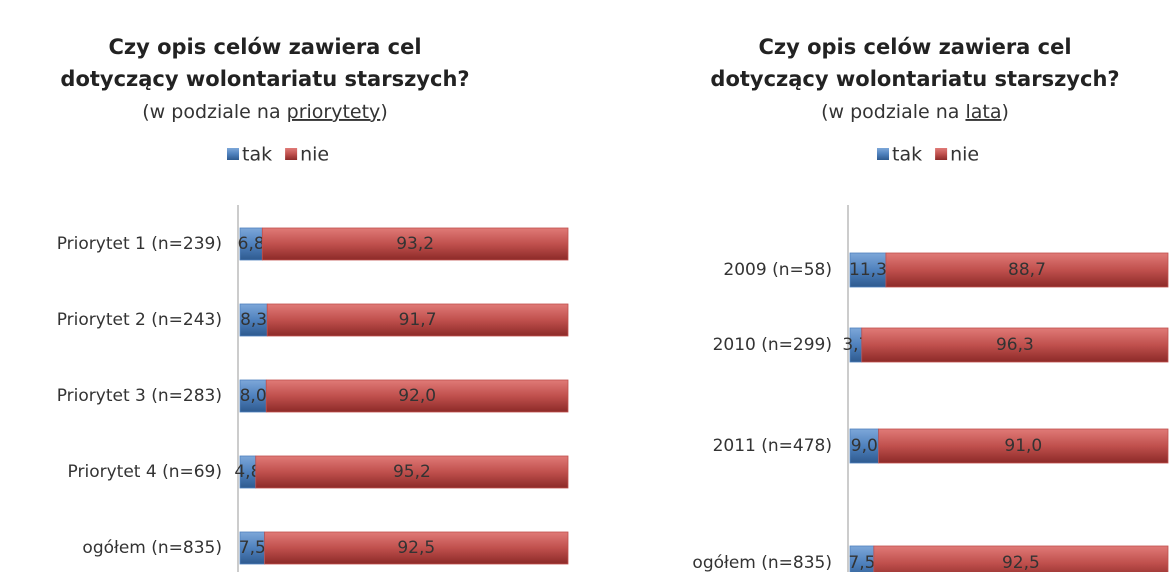 The width and height of the screenshot is (1170, 576). What do you see at coordinates (251, 244) in the screenshot?
I see `value-label: 6,8` at bounding box center [251, 244].